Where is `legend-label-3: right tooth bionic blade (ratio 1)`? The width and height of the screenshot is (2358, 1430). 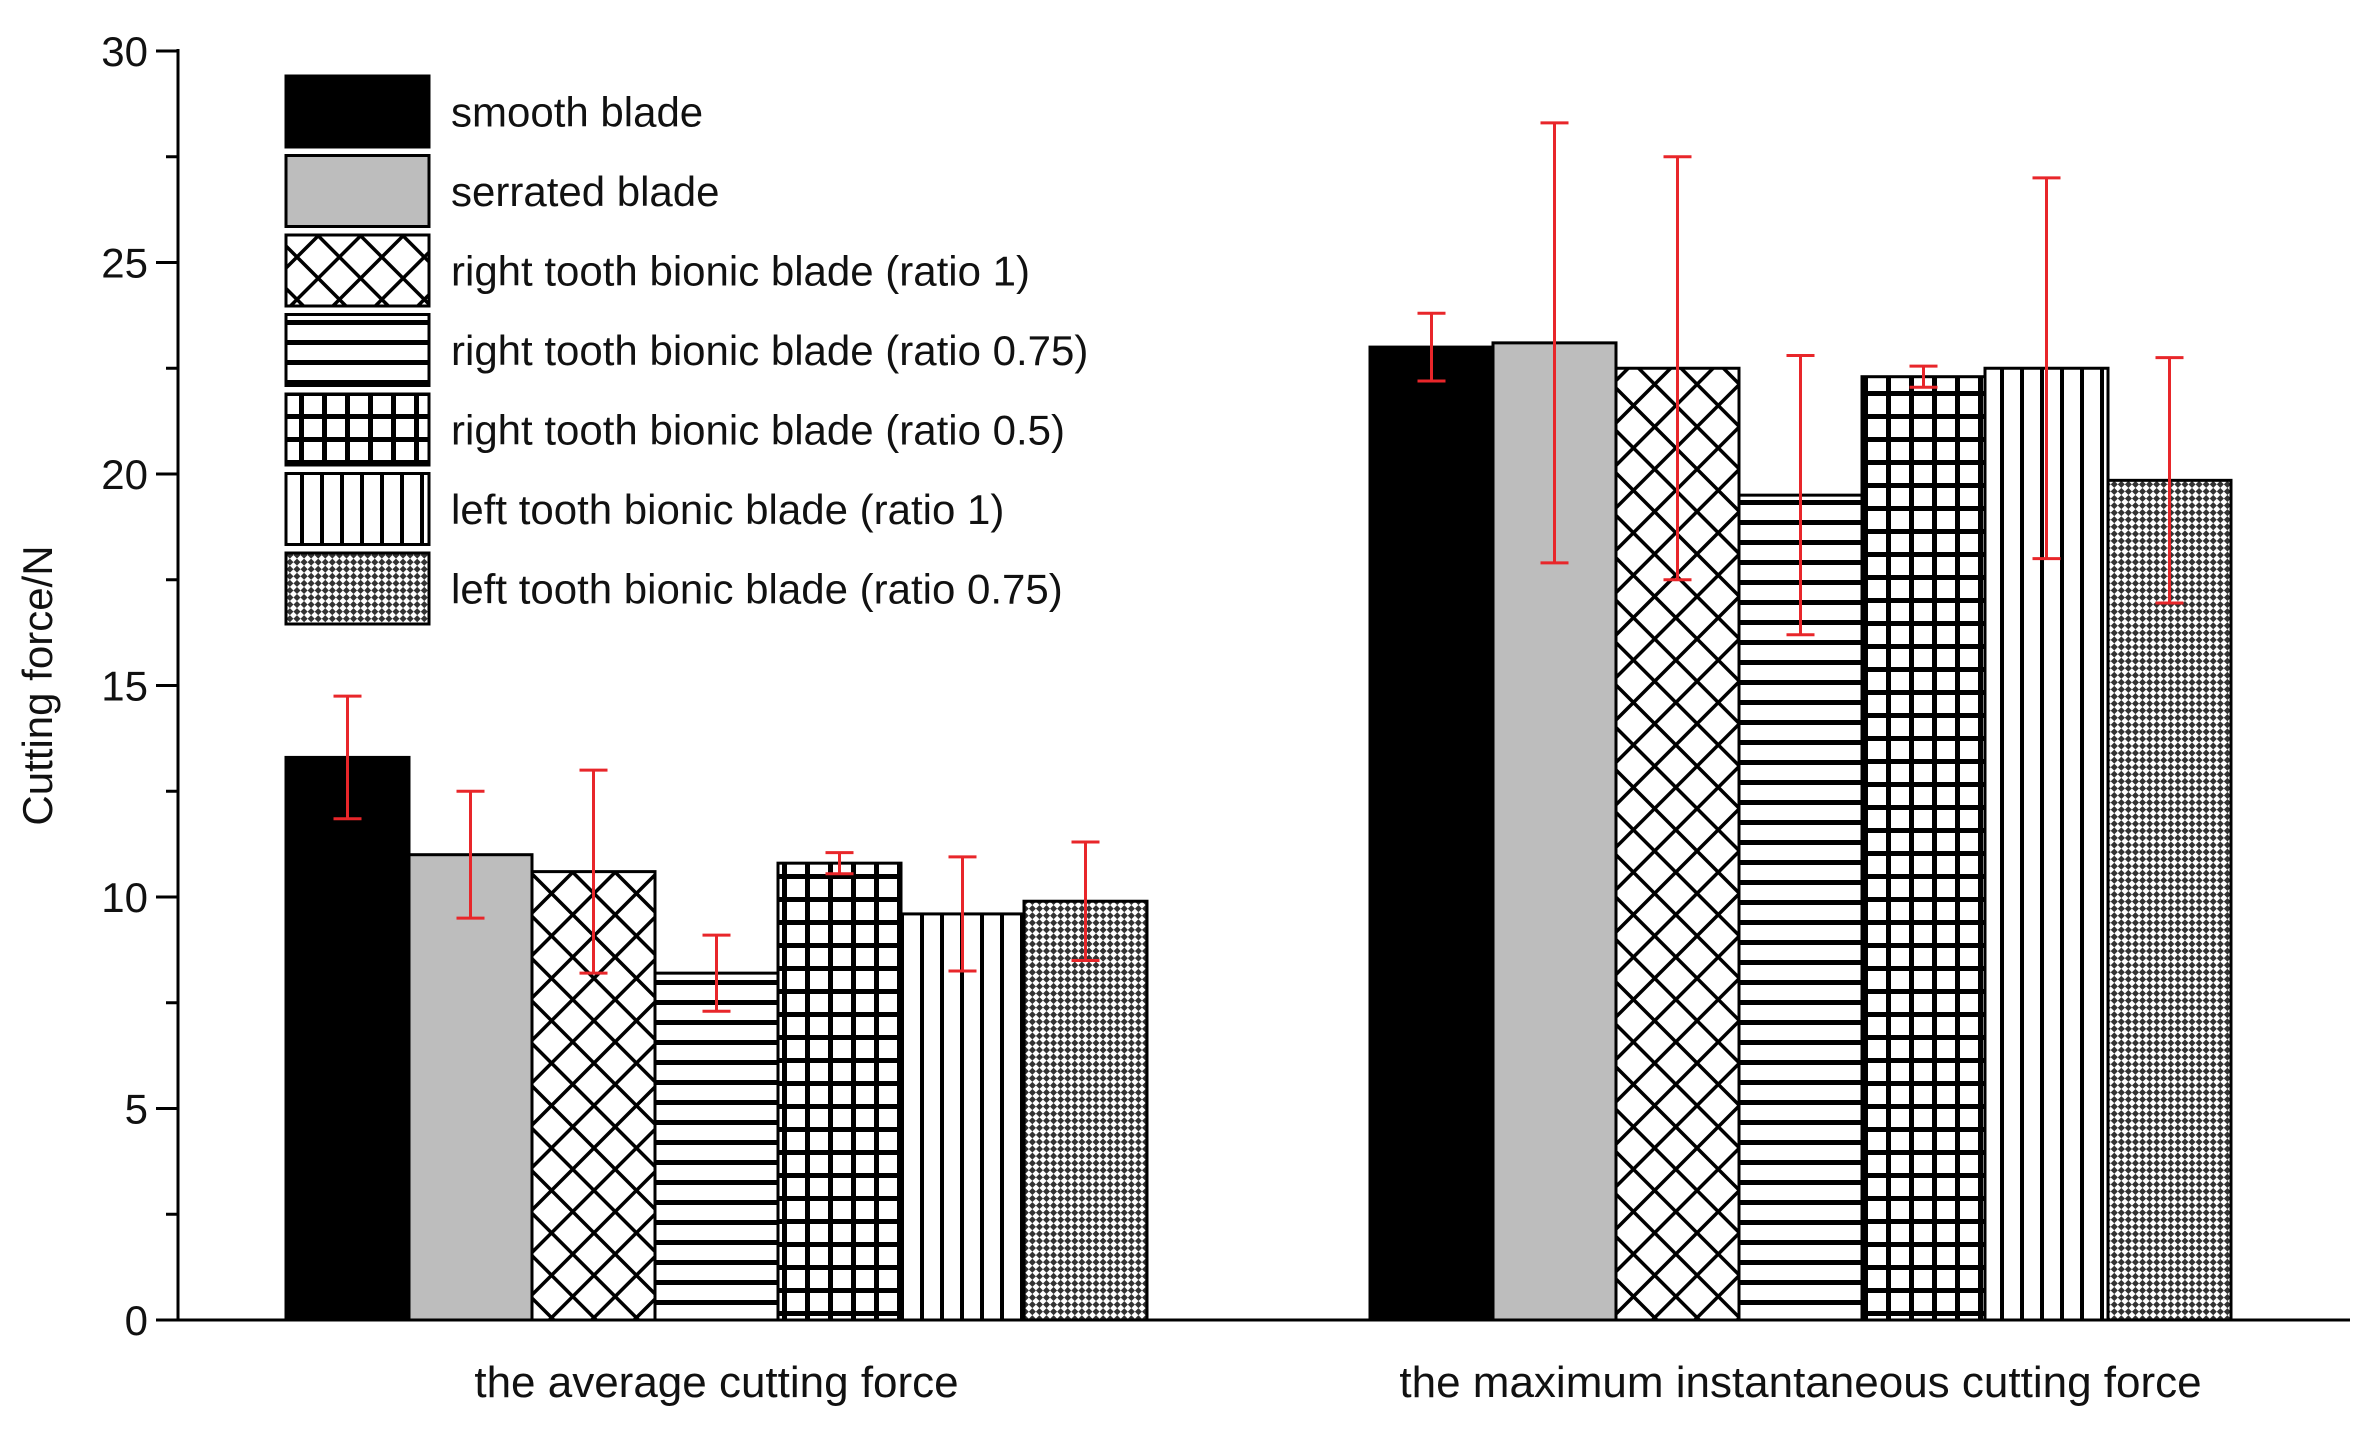
legend-label-3: right tooth bionic blade (ratio 1) is located at coordinates (740, 271).